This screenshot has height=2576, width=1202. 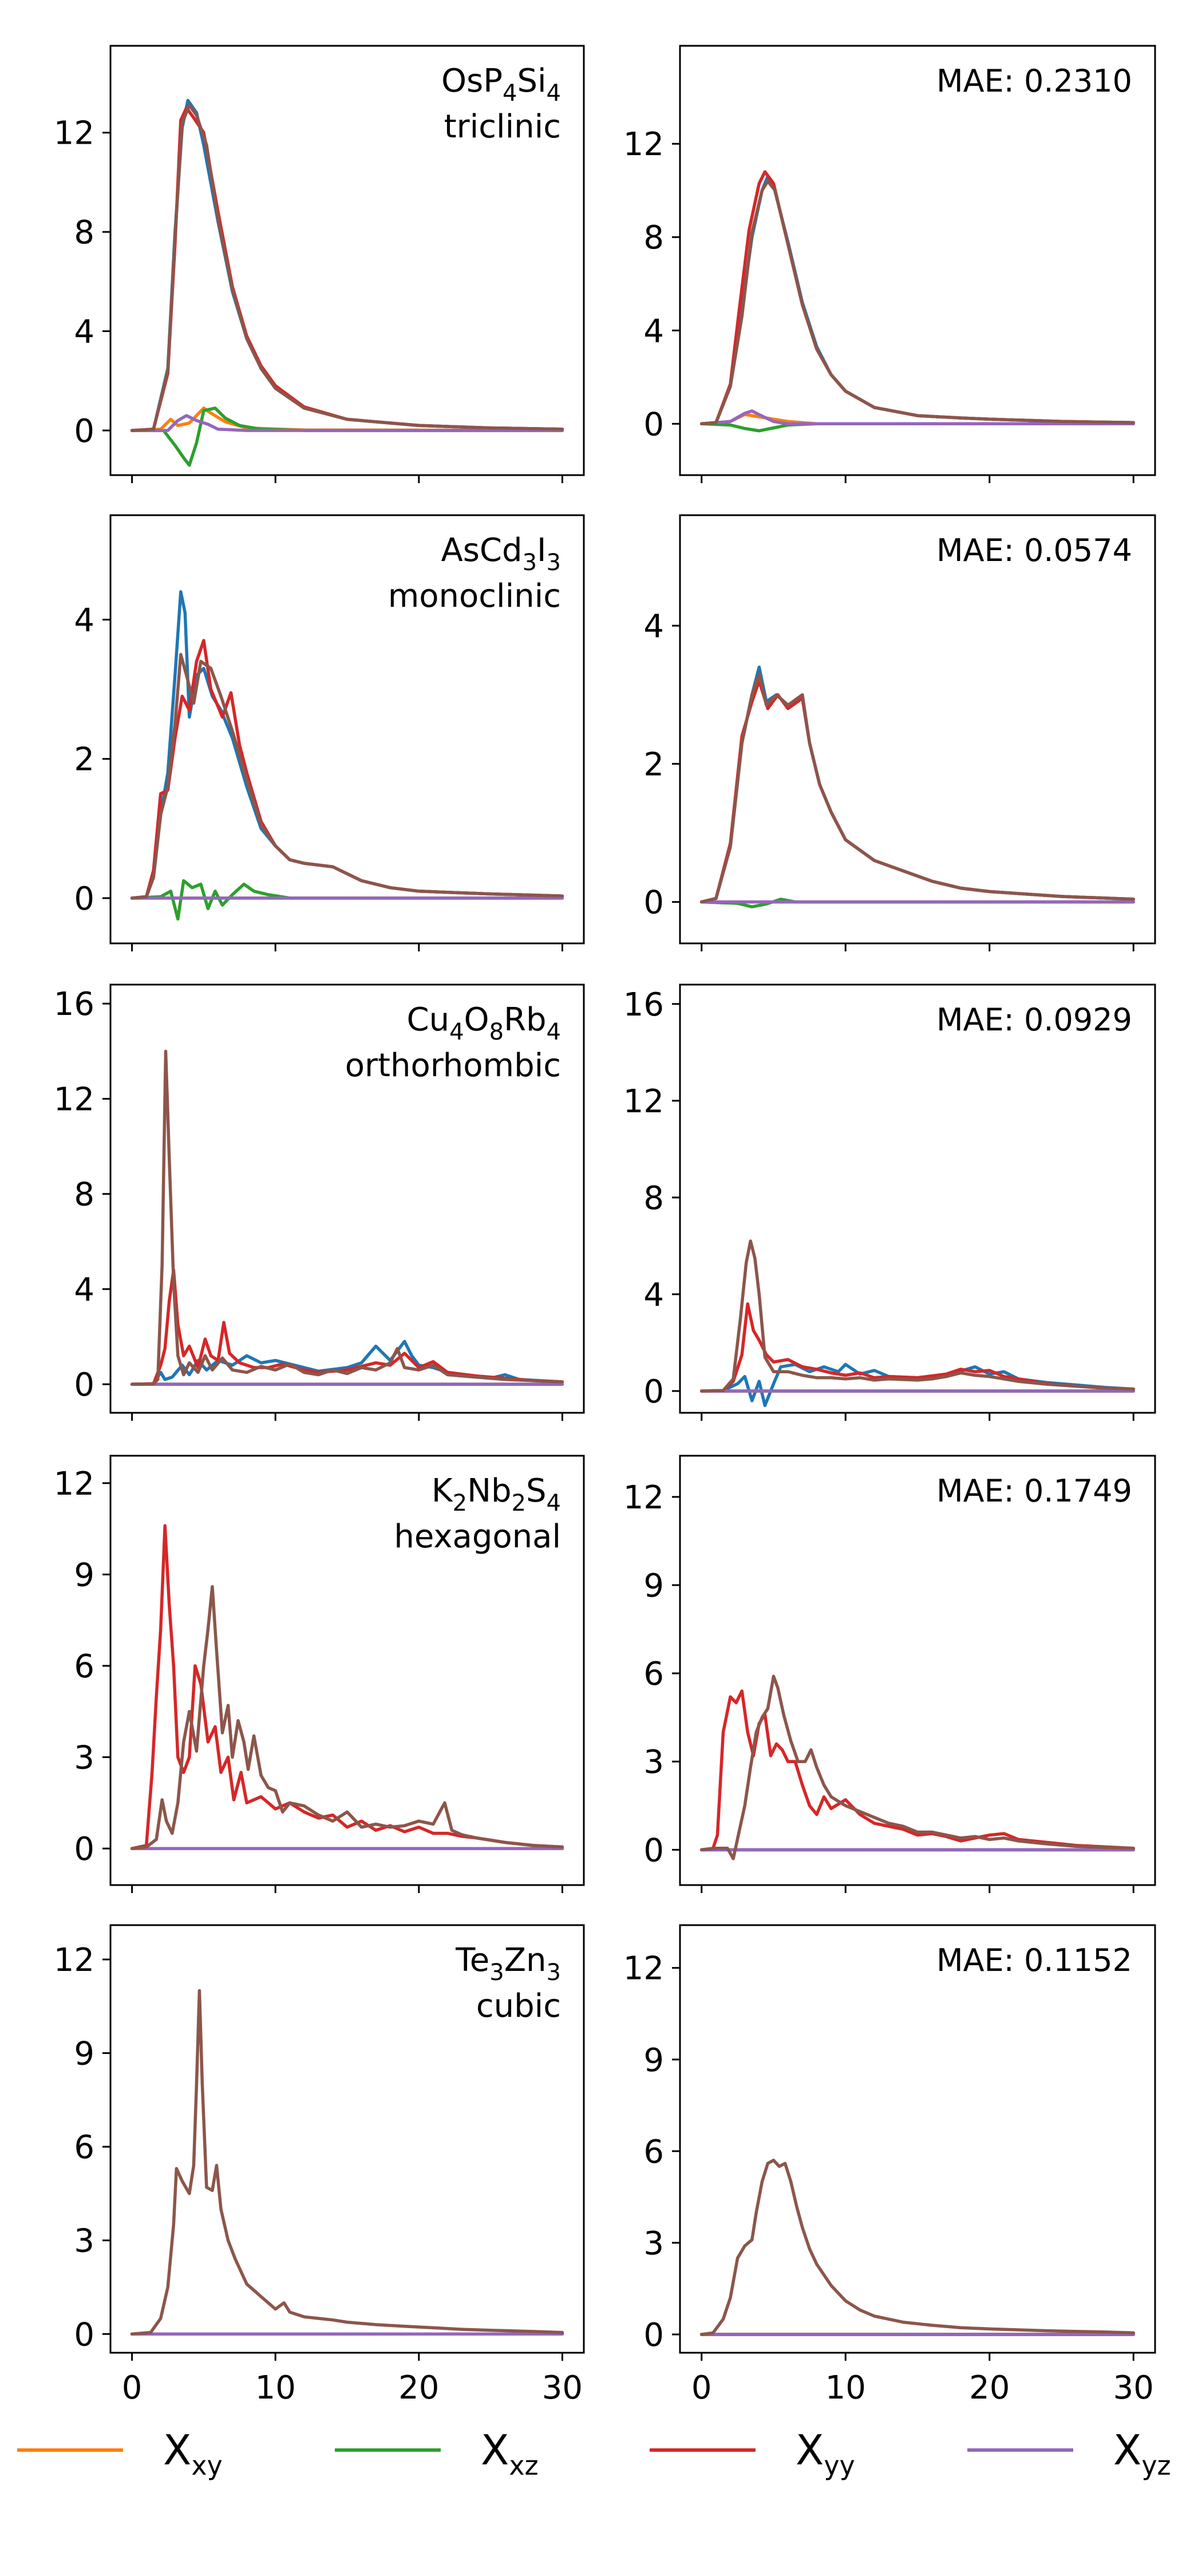 I want to click on panel-row5-right: 0 3 6 9 12 0 10 20 30 MAE: 0.1152, so click(x=890, y=2165).